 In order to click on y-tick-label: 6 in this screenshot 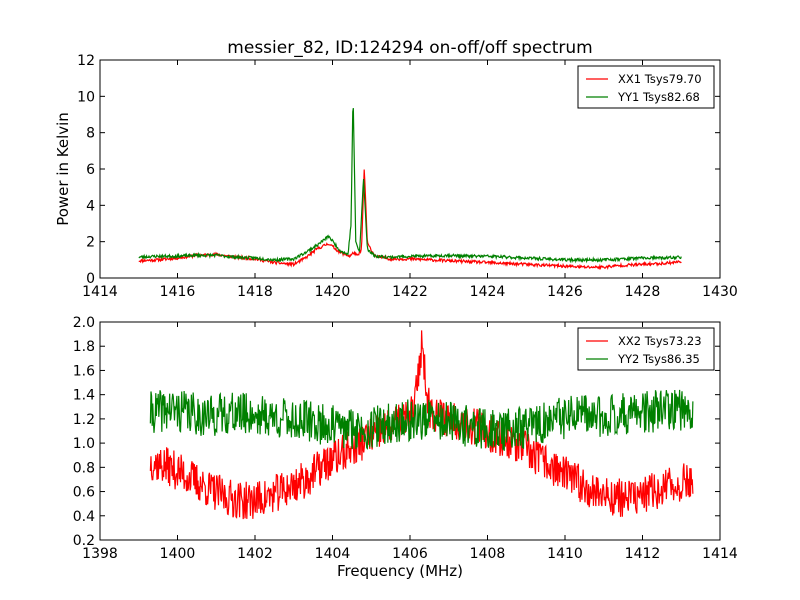, I will do `click(90, 170)`.